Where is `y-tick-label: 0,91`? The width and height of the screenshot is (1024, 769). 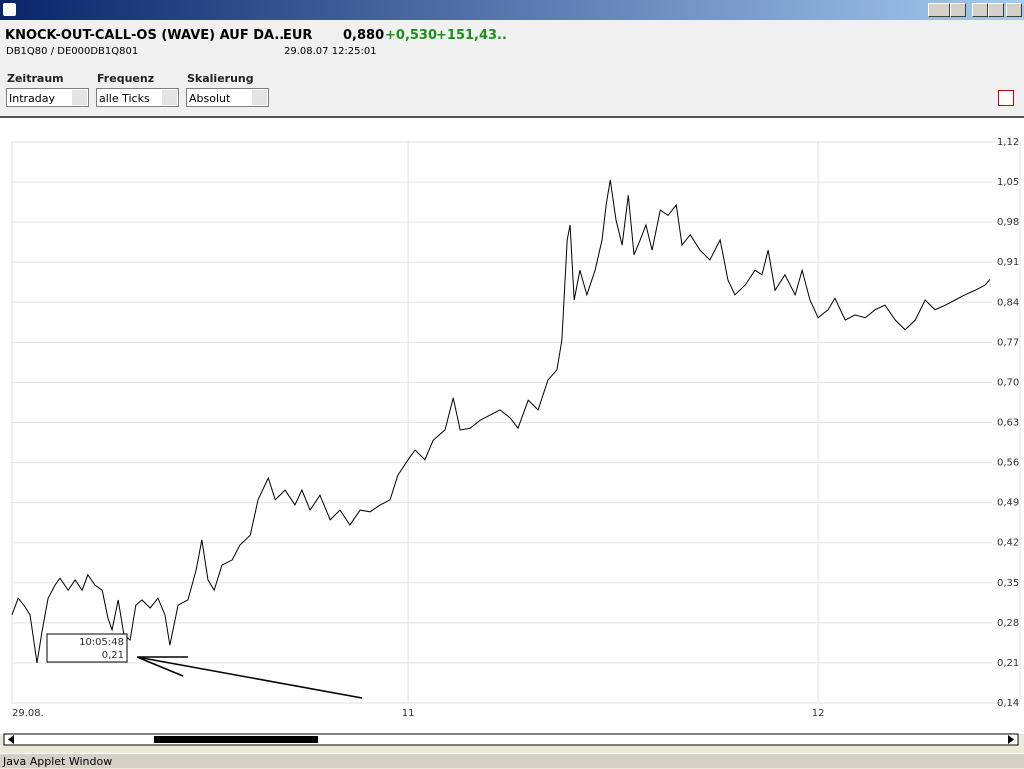
y-tick-label: 0,91 is located at coordinates (1008, 262).